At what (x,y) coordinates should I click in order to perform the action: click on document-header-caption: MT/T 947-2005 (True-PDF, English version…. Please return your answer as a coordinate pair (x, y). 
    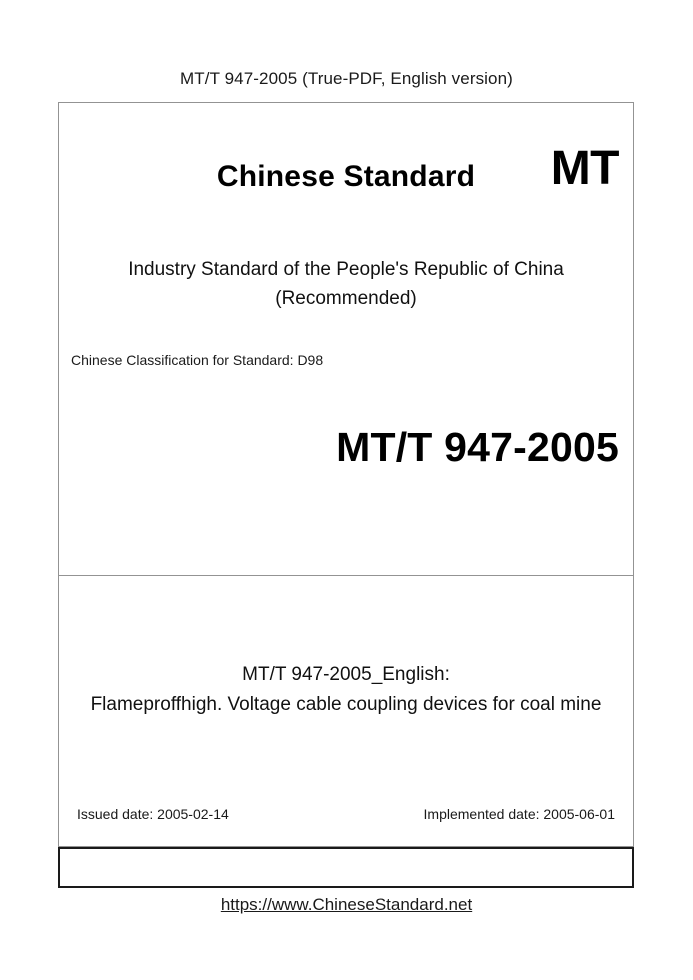
    Looking at the image, I should click on (346, 78).